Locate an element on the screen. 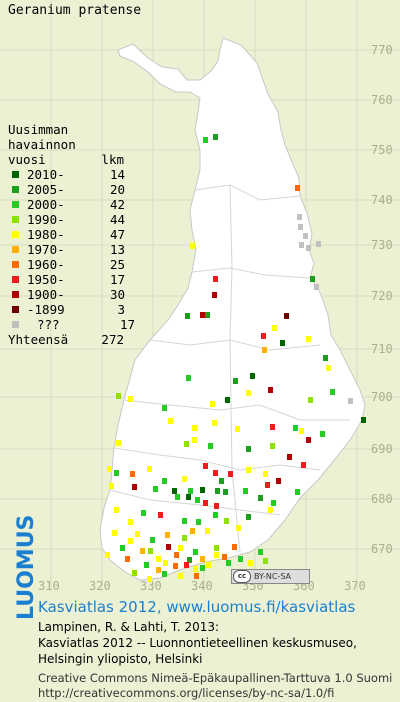 The width and height of the screenshot is (400, 702). x-grid-label: 330 is located at coordinates (151, 585).